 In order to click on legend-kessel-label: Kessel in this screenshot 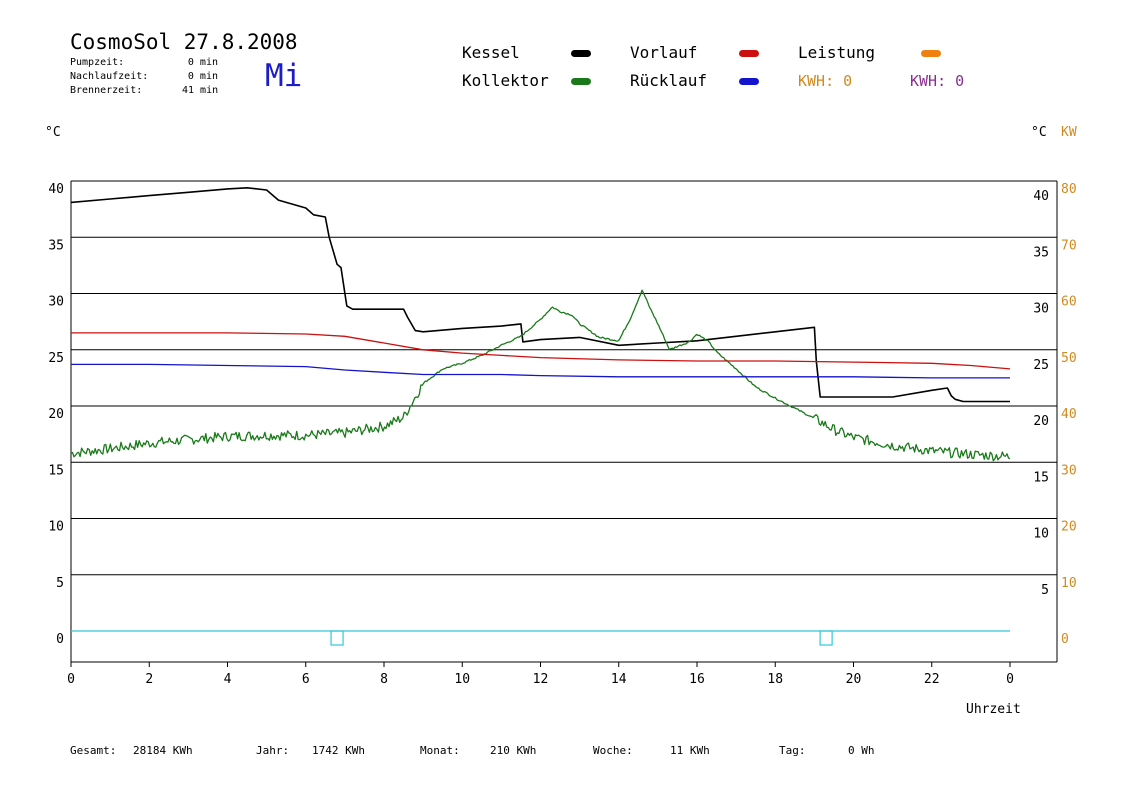, I will do `click(491, 52)`.